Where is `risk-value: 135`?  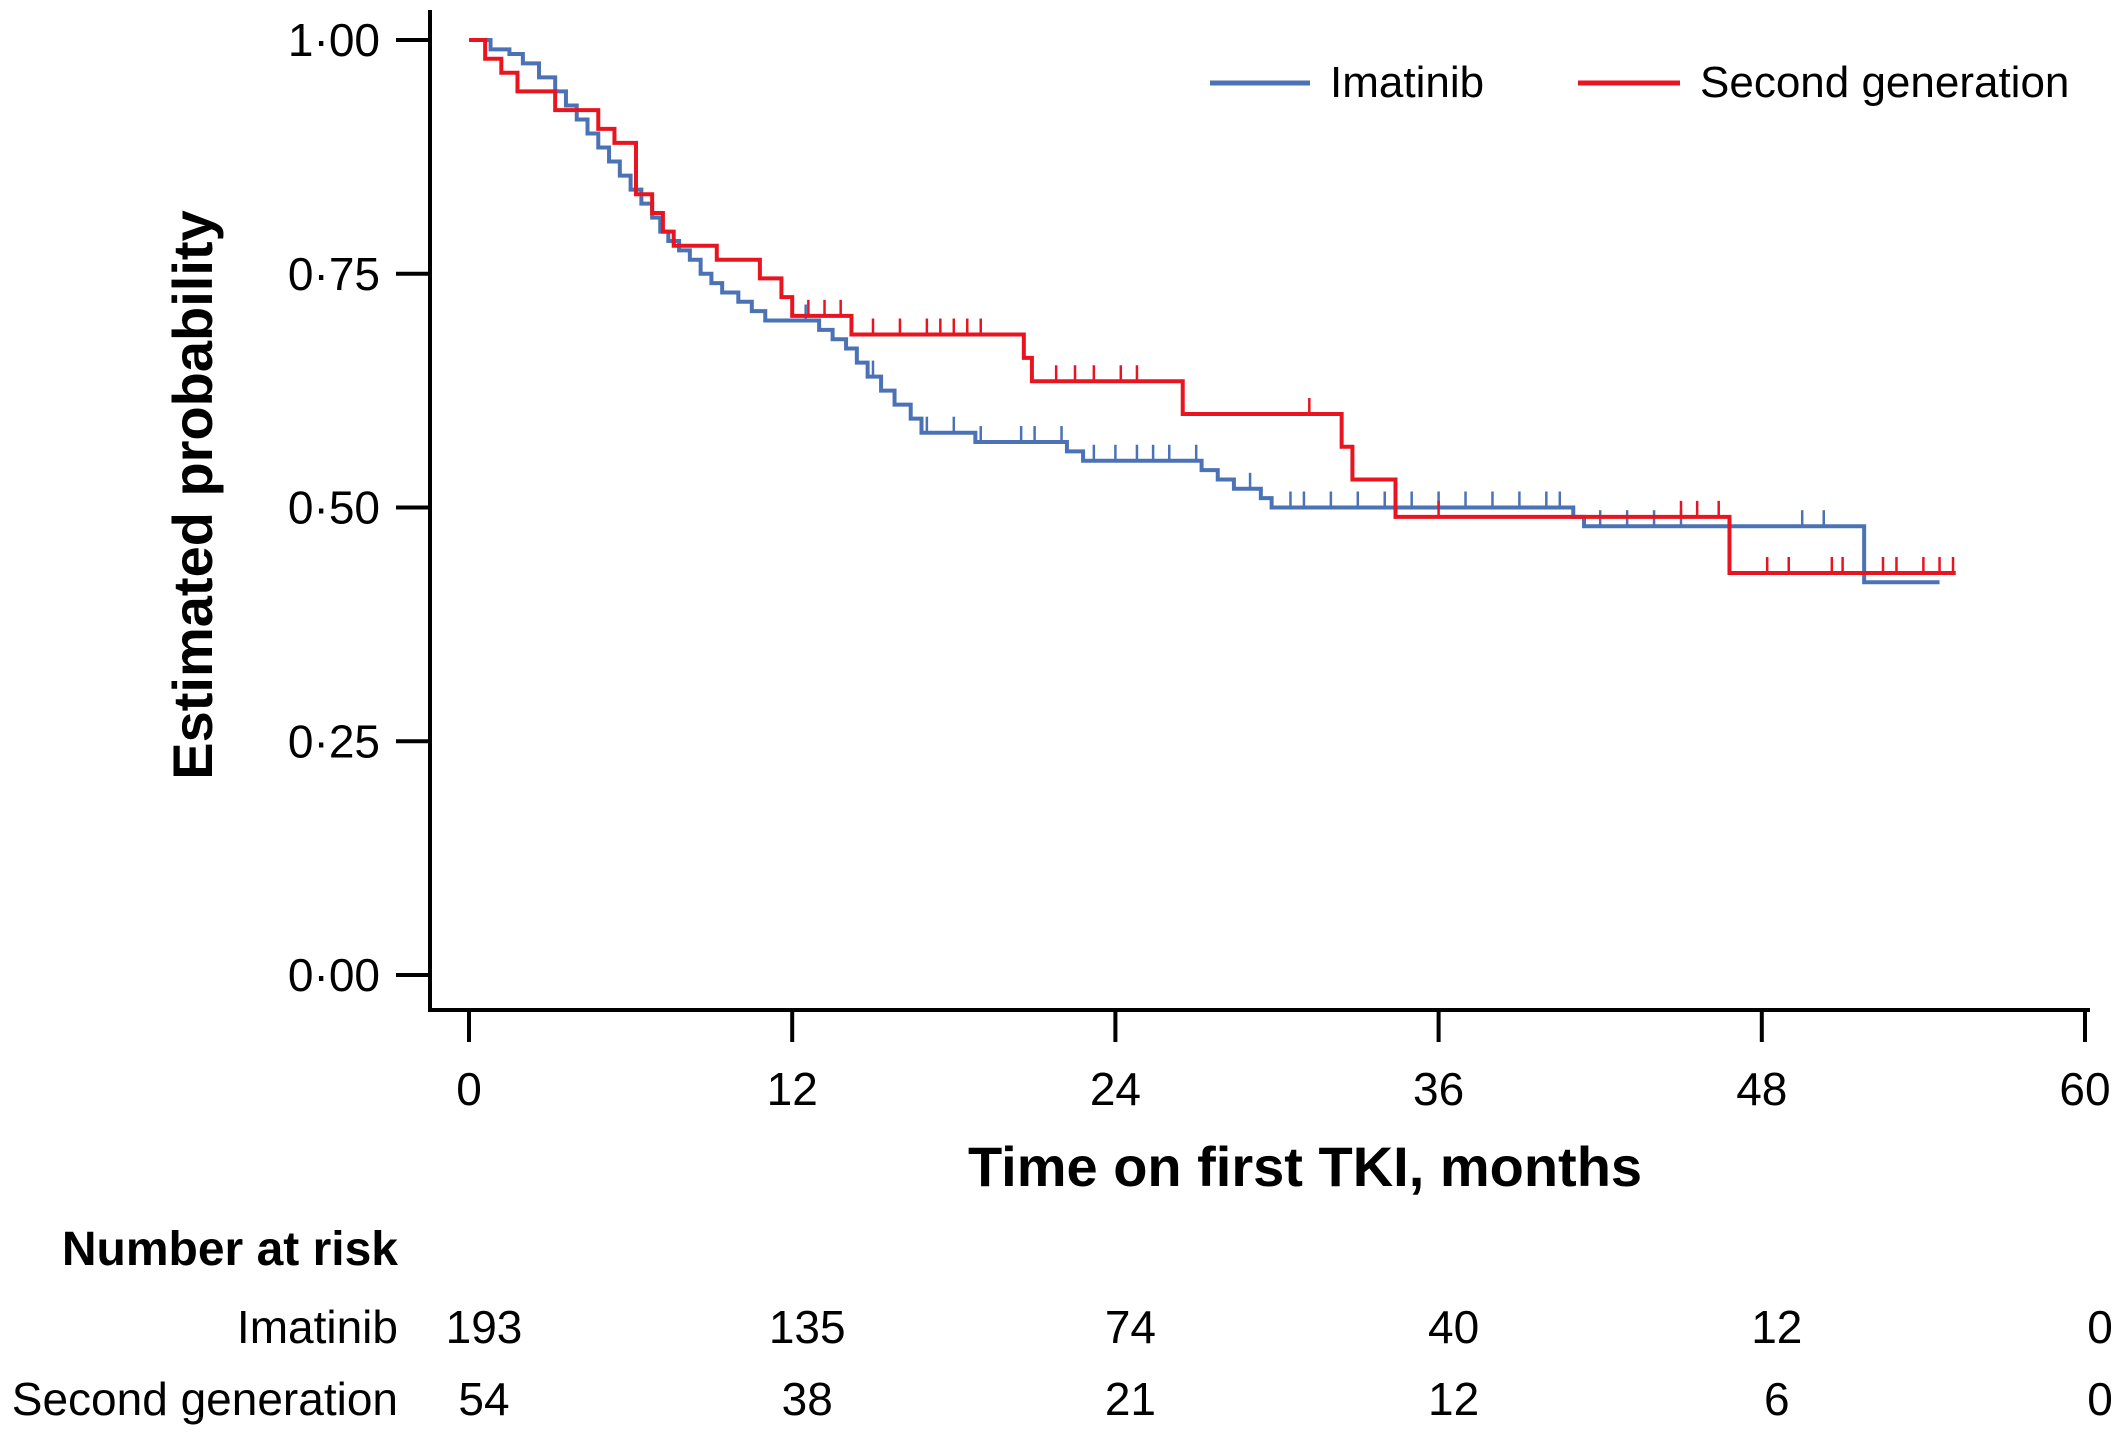
risk-value: 135 is located at coordinates (807, 1327).